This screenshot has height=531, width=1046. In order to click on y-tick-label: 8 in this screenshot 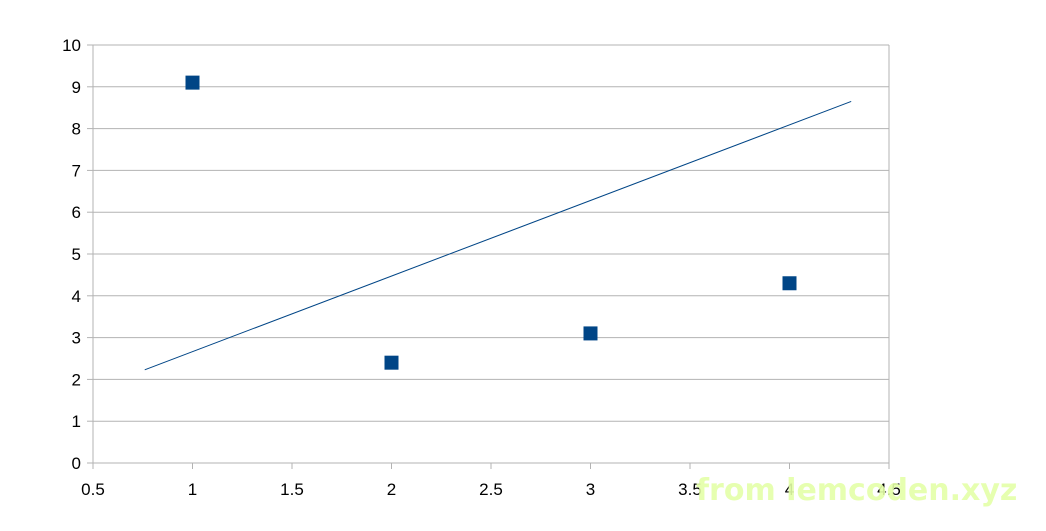, I will do `click(76, 129)`.